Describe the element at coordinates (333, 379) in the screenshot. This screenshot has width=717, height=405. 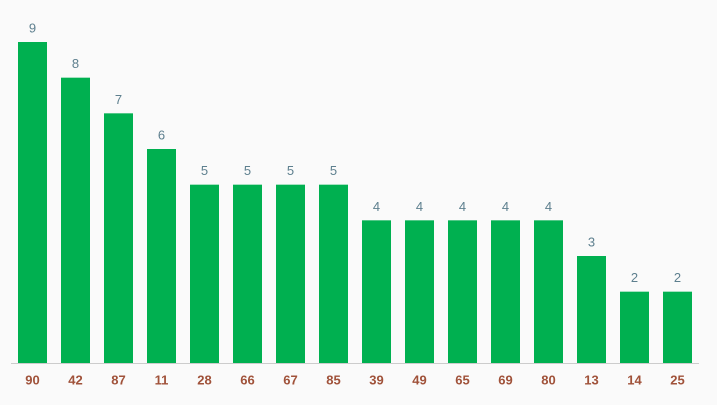
I see `x-tick-label: 85` at that location.